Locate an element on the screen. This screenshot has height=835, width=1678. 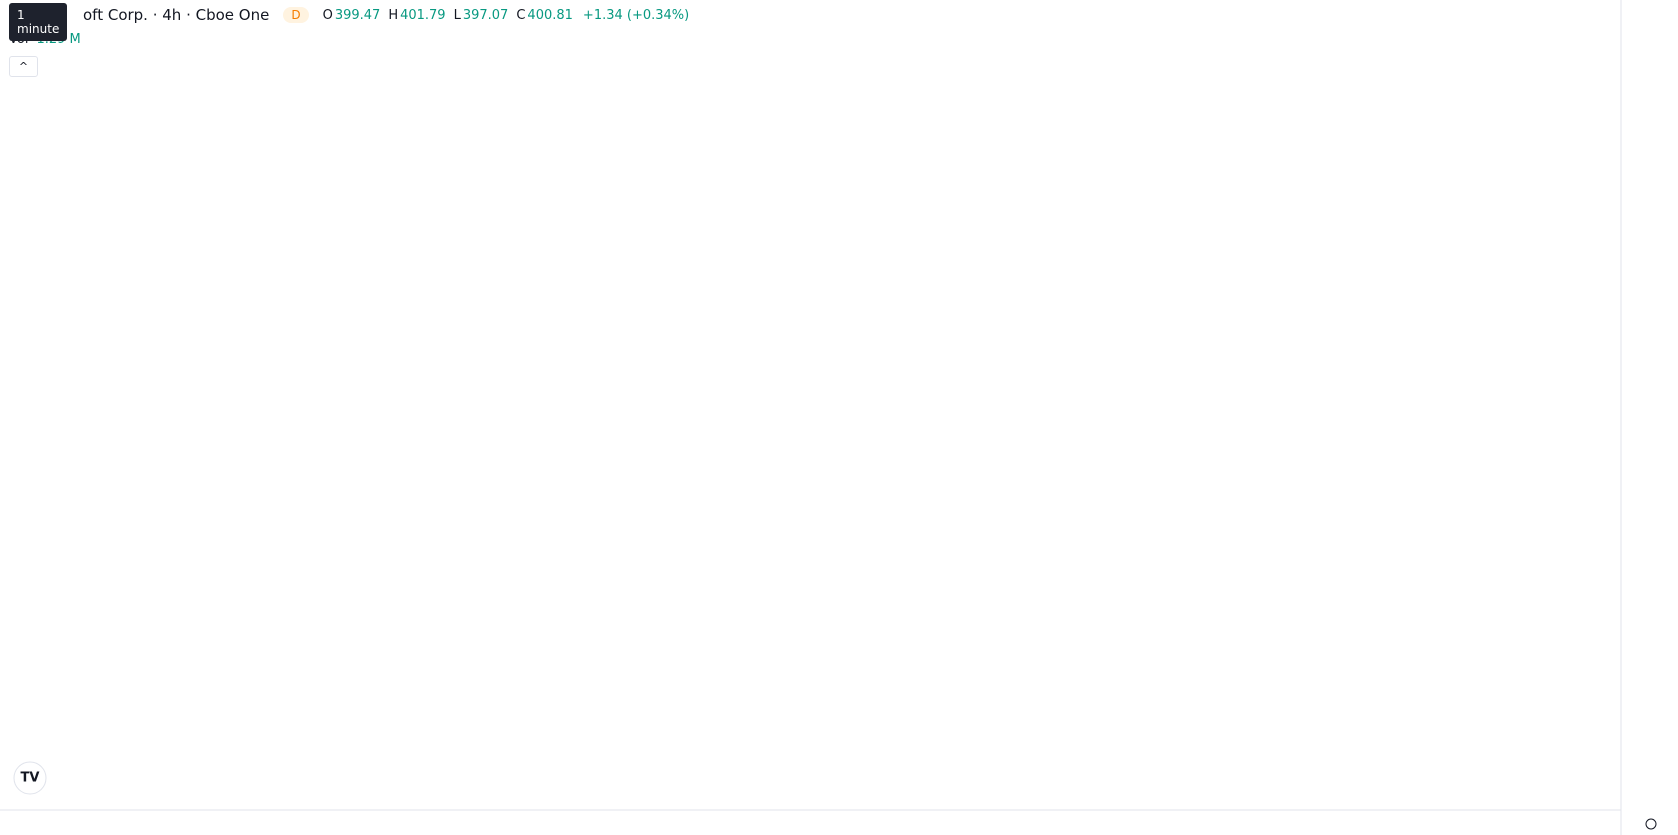
ohlc-key: H is located at coordinates (393, 15).